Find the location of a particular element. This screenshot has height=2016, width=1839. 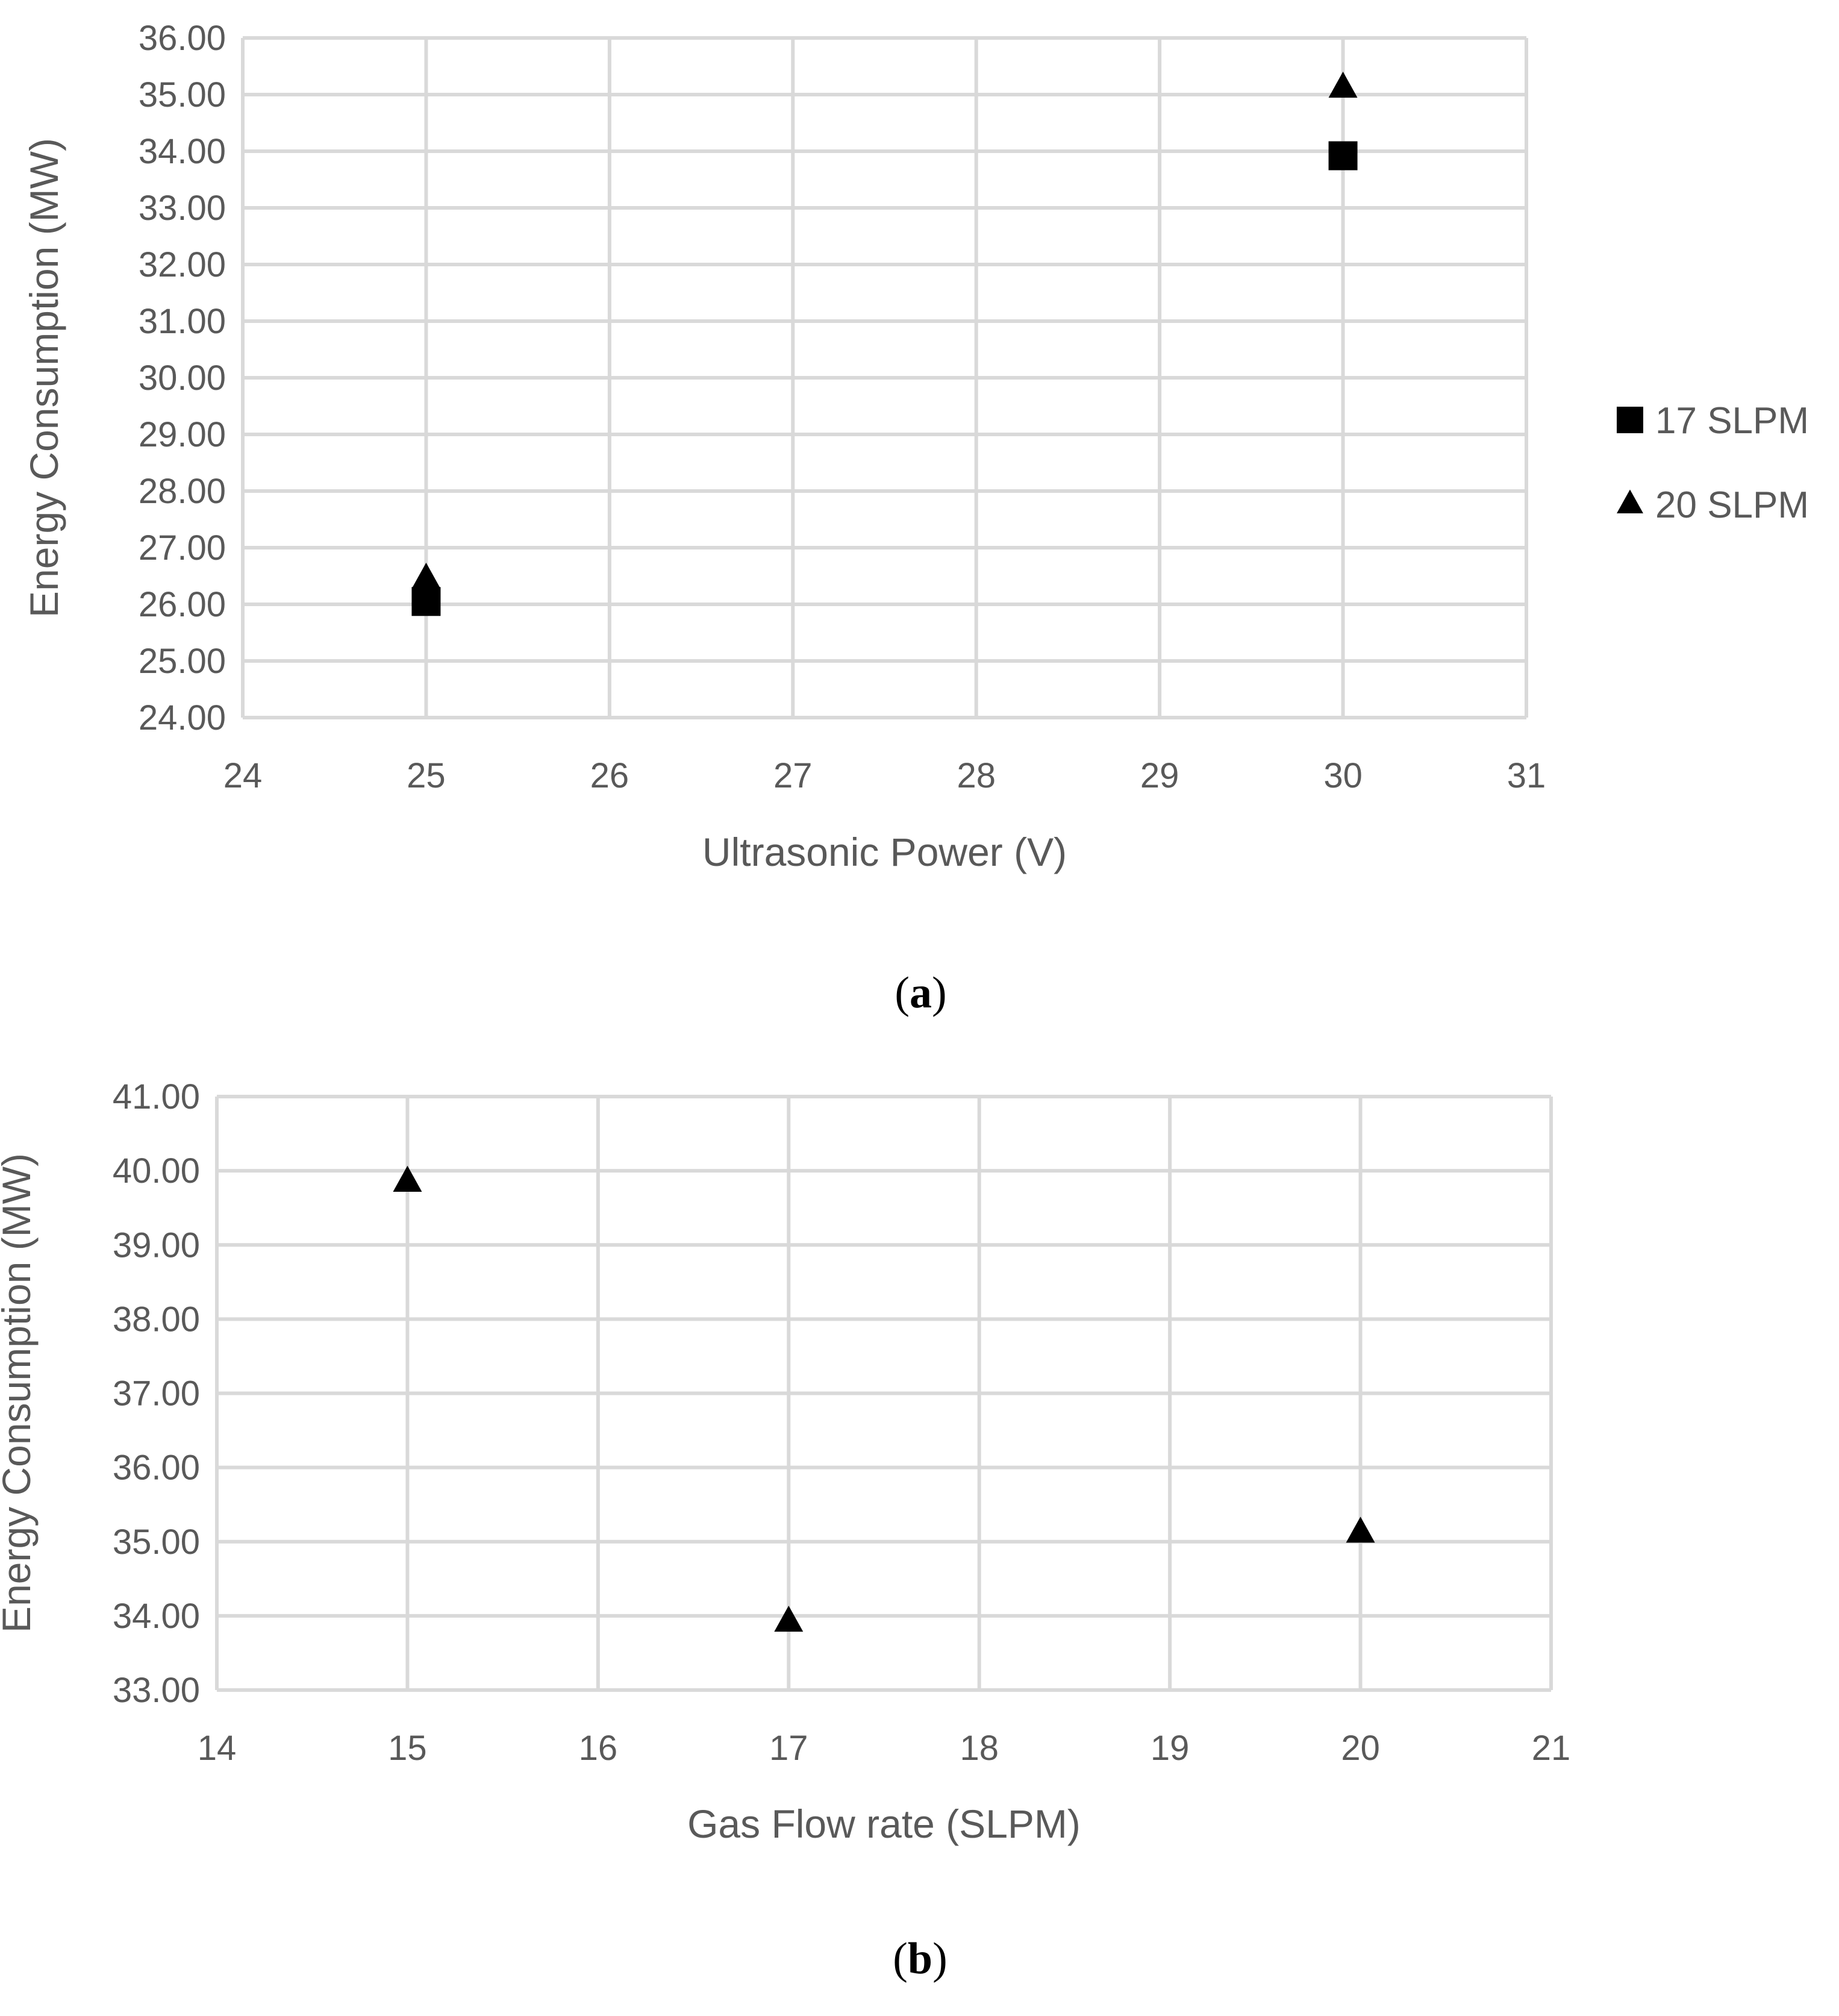

y-tick-label: 24.00 is located at coordinates (182, 718).